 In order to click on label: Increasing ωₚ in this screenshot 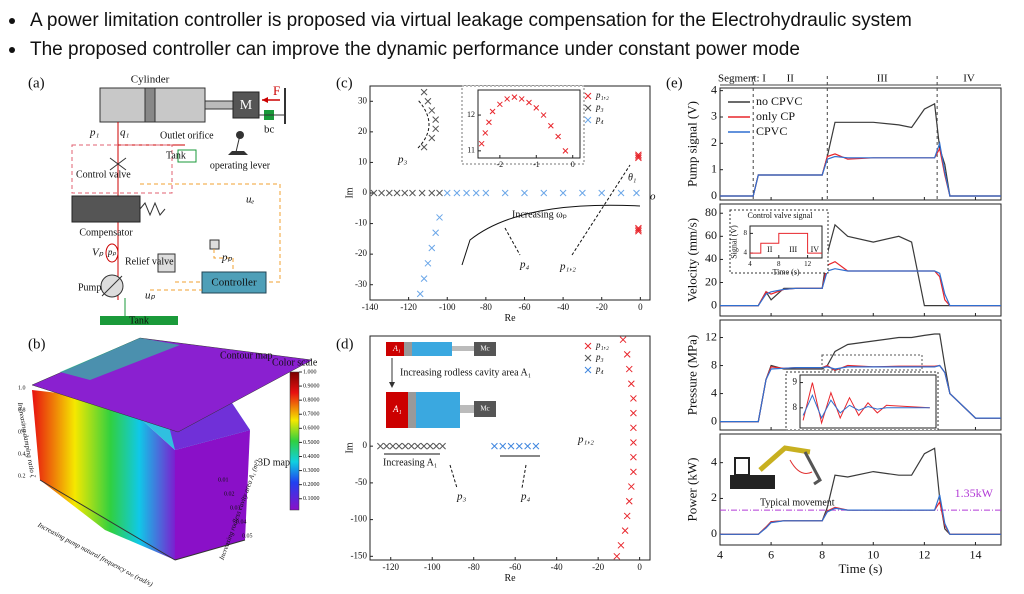, I will do `click(539, 214)`.